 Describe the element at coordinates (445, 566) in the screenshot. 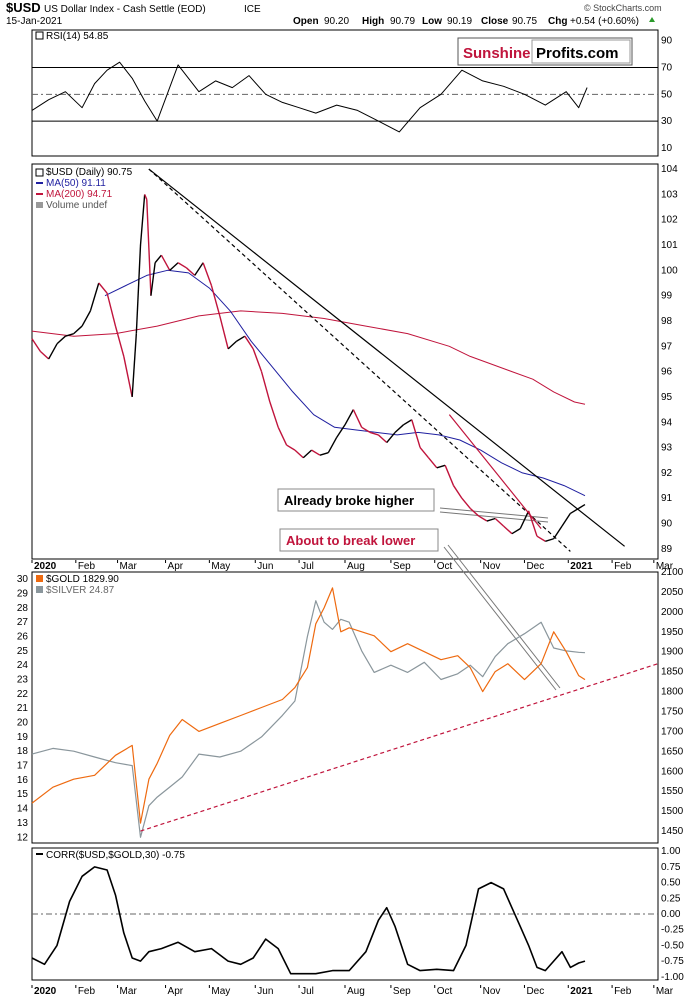

I see `usd-x-tick: Oct` at that location.